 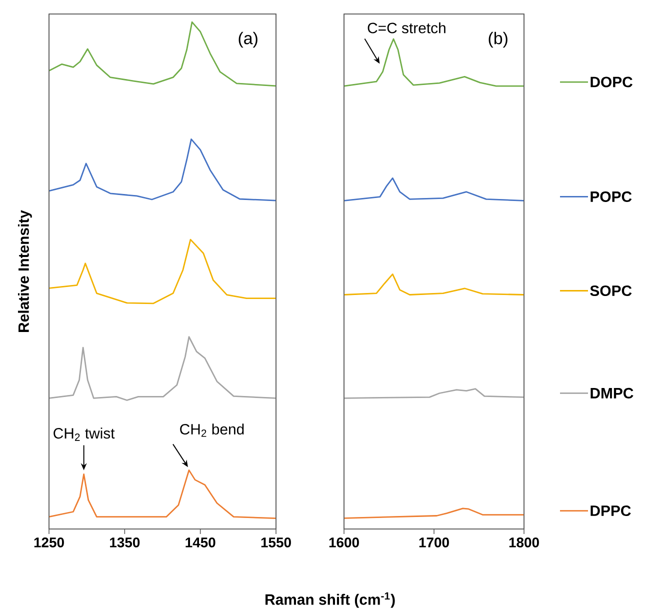 I want to click on legend-label: DPPC, so click(x=610, y=510).